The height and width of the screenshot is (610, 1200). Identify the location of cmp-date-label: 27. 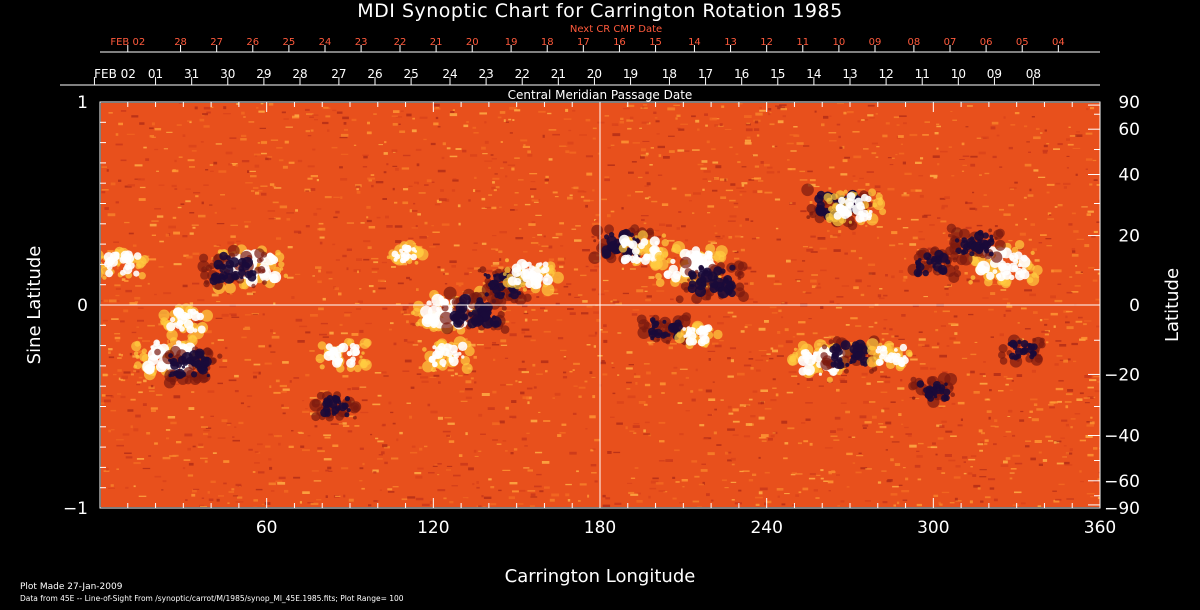
(338, 74).